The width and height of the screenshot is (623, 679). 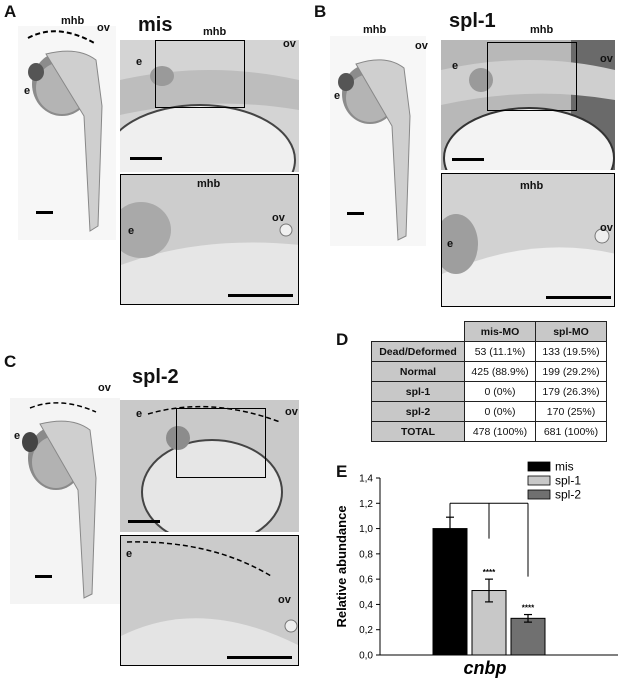 I want to click on panel-b-whole-scalebar, so click(x=355, y=213).